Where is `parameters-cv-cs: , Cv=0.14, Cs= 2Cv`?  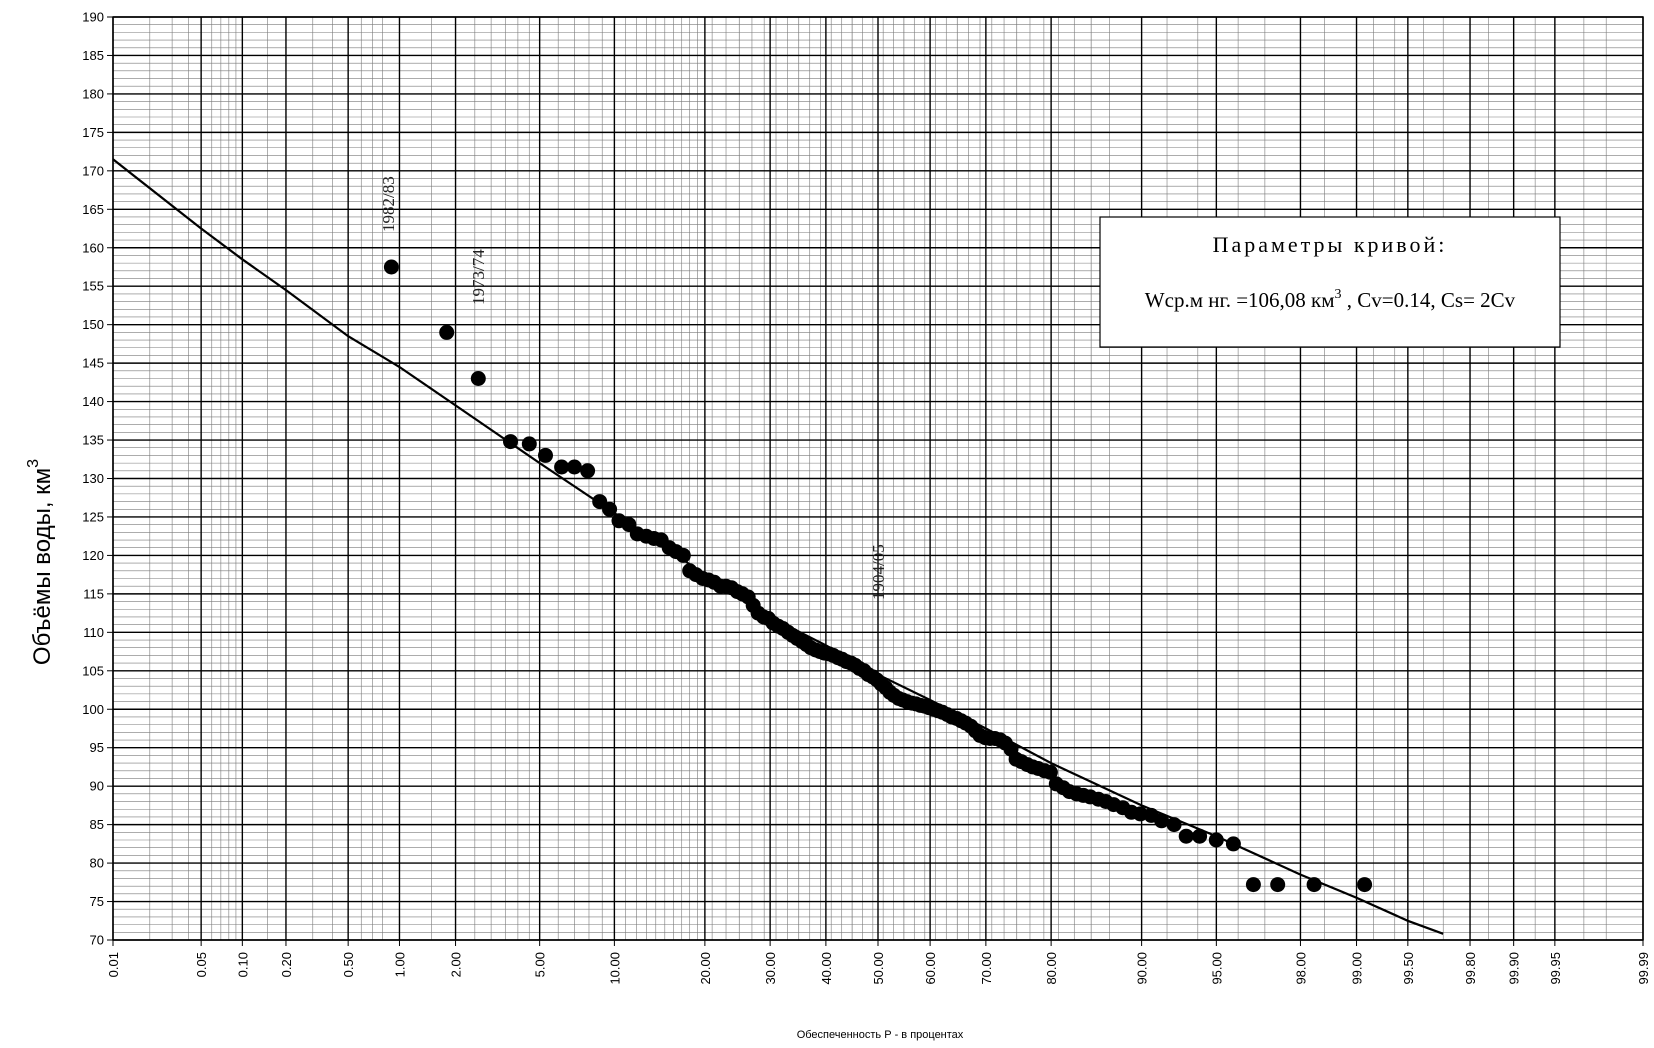 parameters-cv-cs: , Cv=0.14, Cs= 2Cv is located at coordinates (1429, 300).